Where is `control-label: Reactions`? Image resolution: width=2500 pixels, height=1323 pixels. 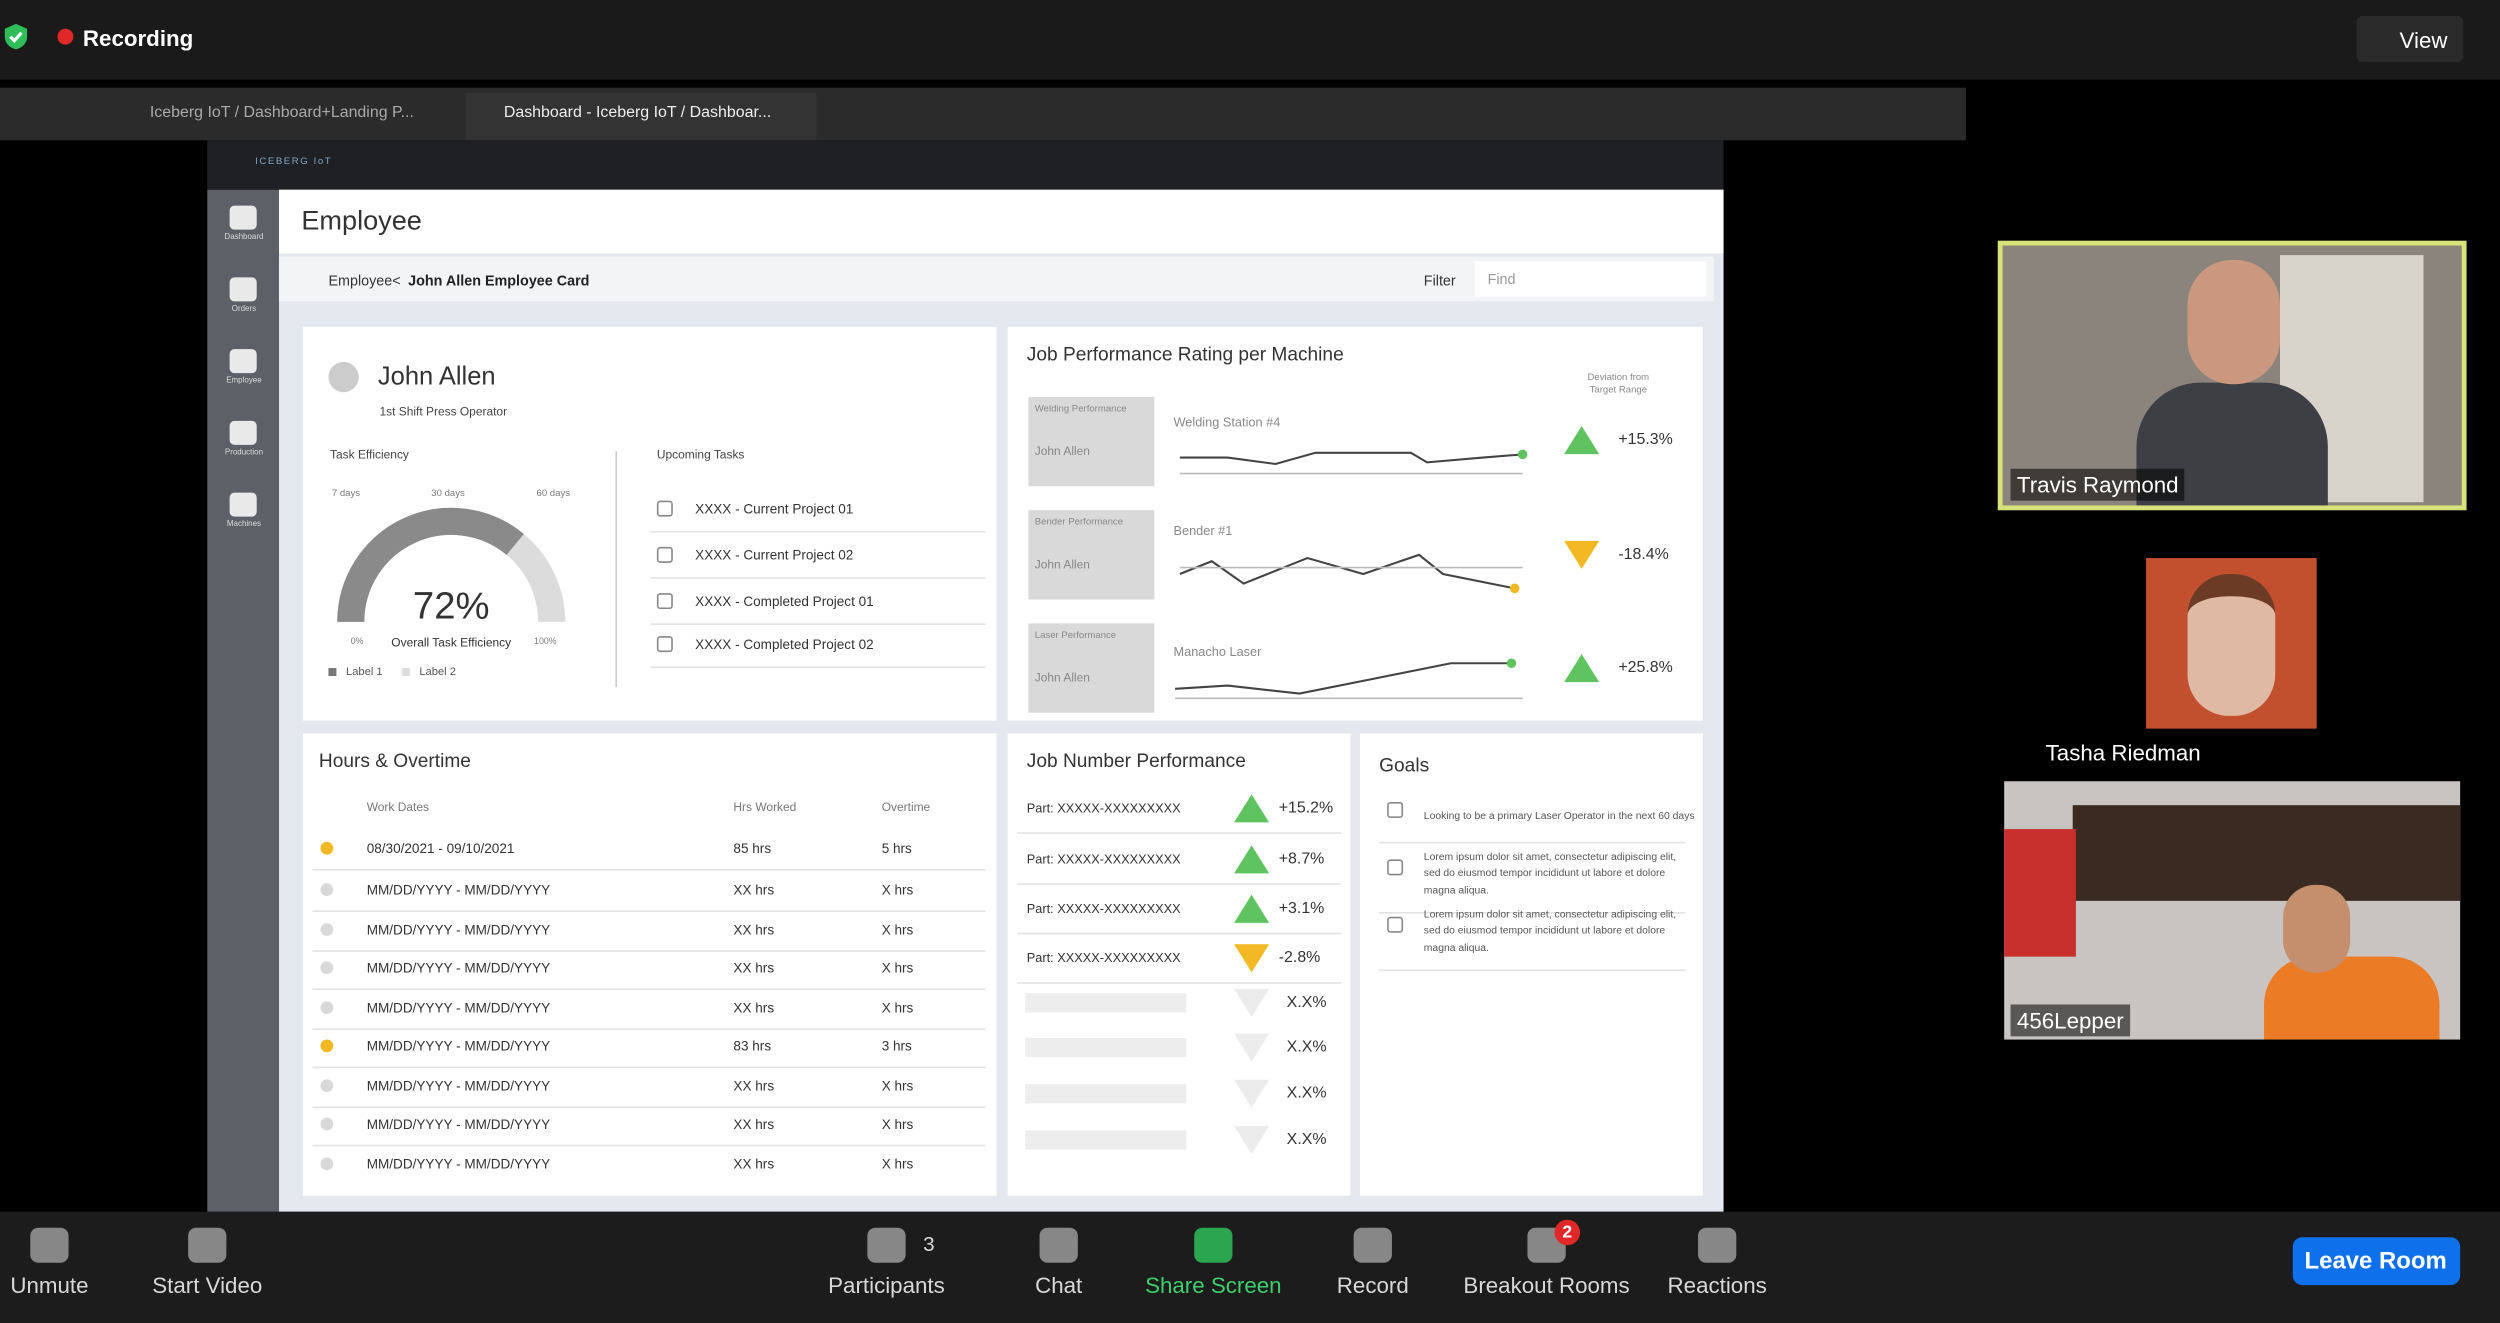 control-label: Reactions is located at coordinates (1717, 1285).